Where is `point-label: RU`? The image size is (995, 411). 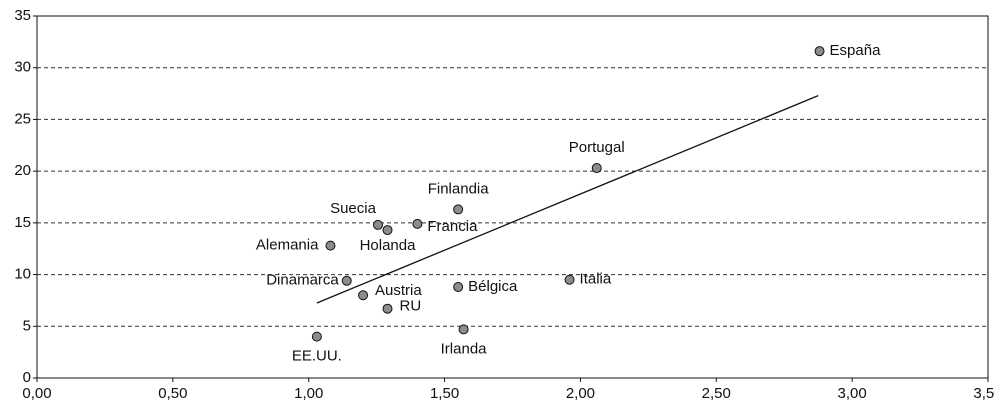 point-label: RU is located at coordinates (411, 306).